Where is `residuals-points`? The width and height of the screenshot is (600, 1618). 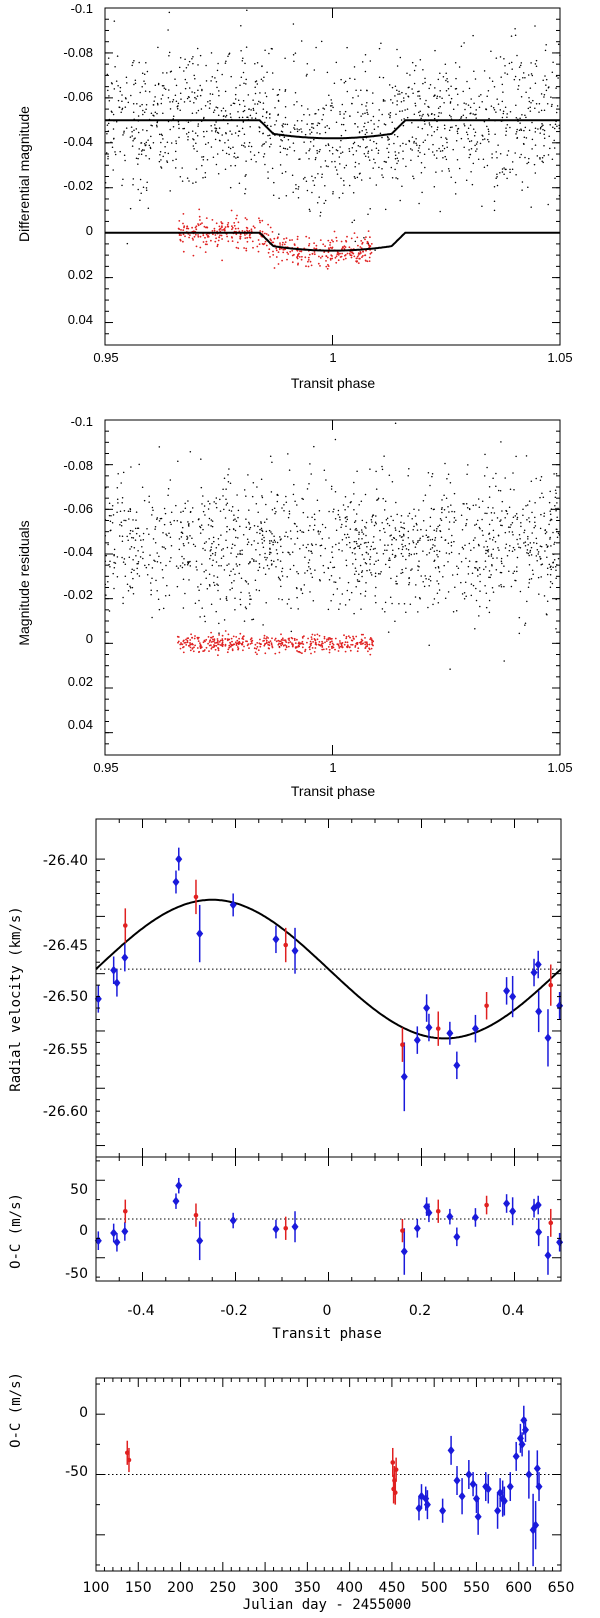
residuals-points is located at coordinates (332, 546).